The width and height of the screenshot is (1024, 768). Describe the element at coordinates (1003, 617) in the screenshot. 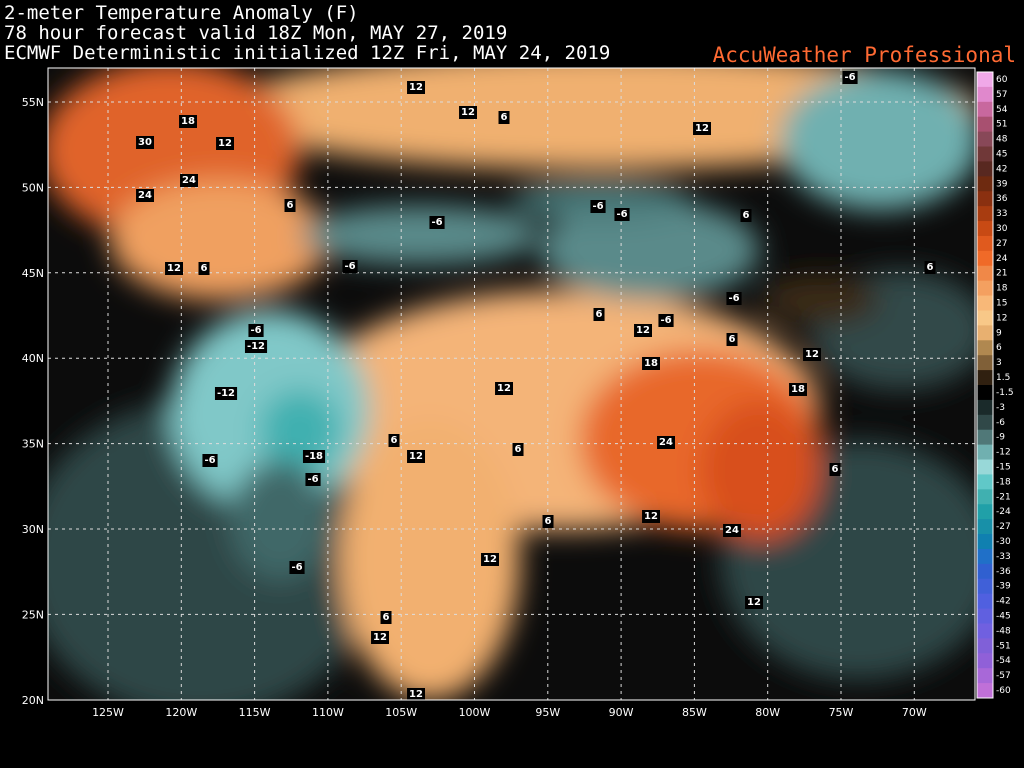

I see `colorbar-label: -45` at that location.